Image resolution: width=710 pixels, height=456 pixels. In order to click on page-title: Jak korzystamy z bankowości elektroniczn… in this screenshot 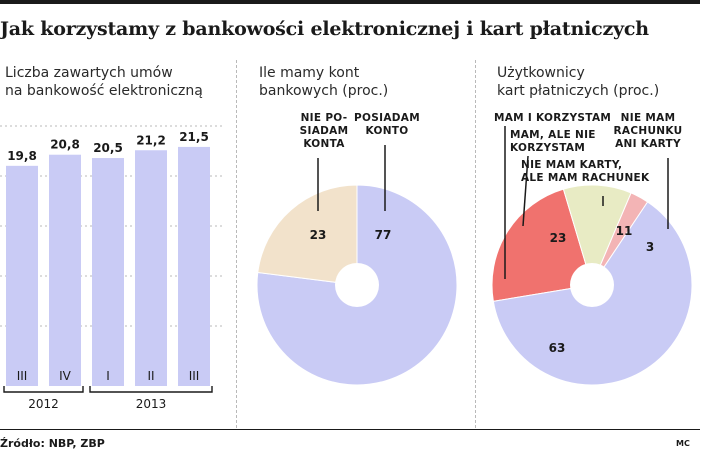, I will do `click(324, 29)`.